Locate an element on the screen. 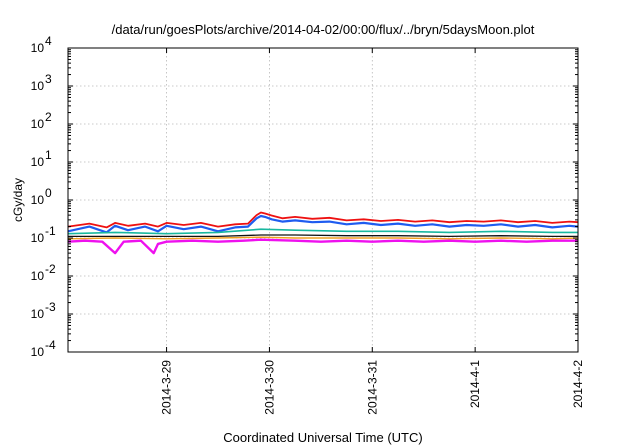  x-tick-label: 2014-3-31 is located at coordinates (372, 387).